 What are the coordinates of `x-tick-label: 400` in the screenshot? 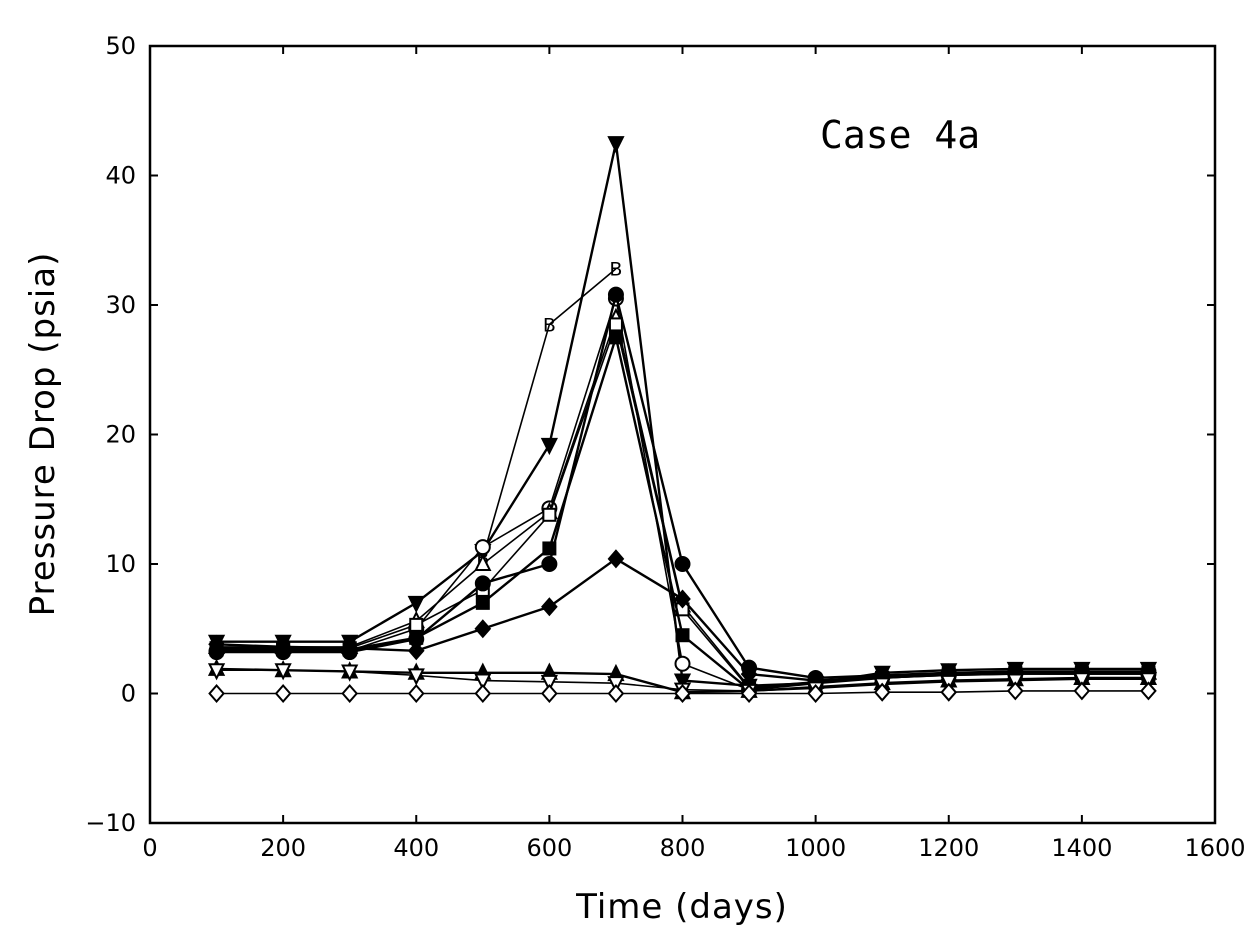 It's located at (416, 848).